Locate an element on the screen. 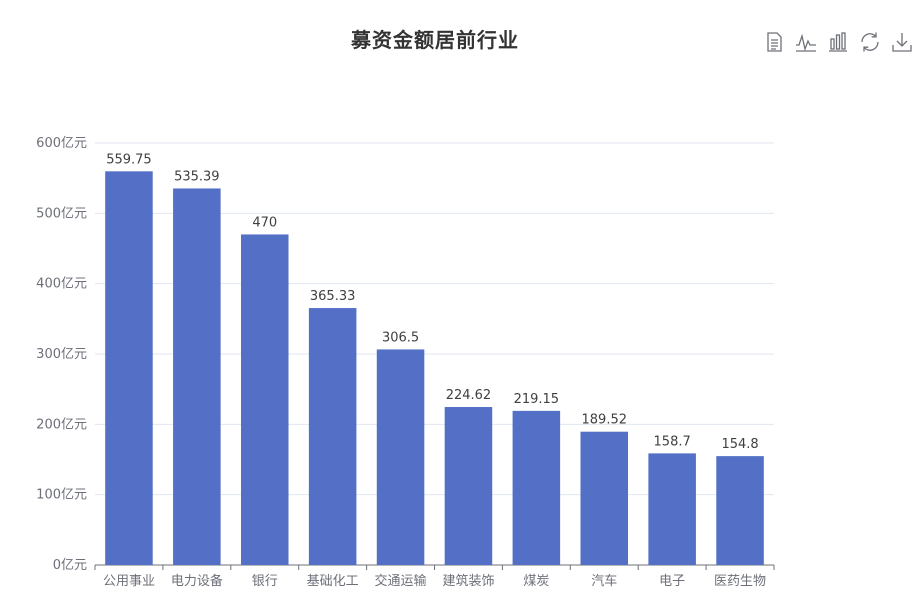 This screenshot has height=605, width=923. x-tick-label: 基础化工 is located at coordinates (333, 581).